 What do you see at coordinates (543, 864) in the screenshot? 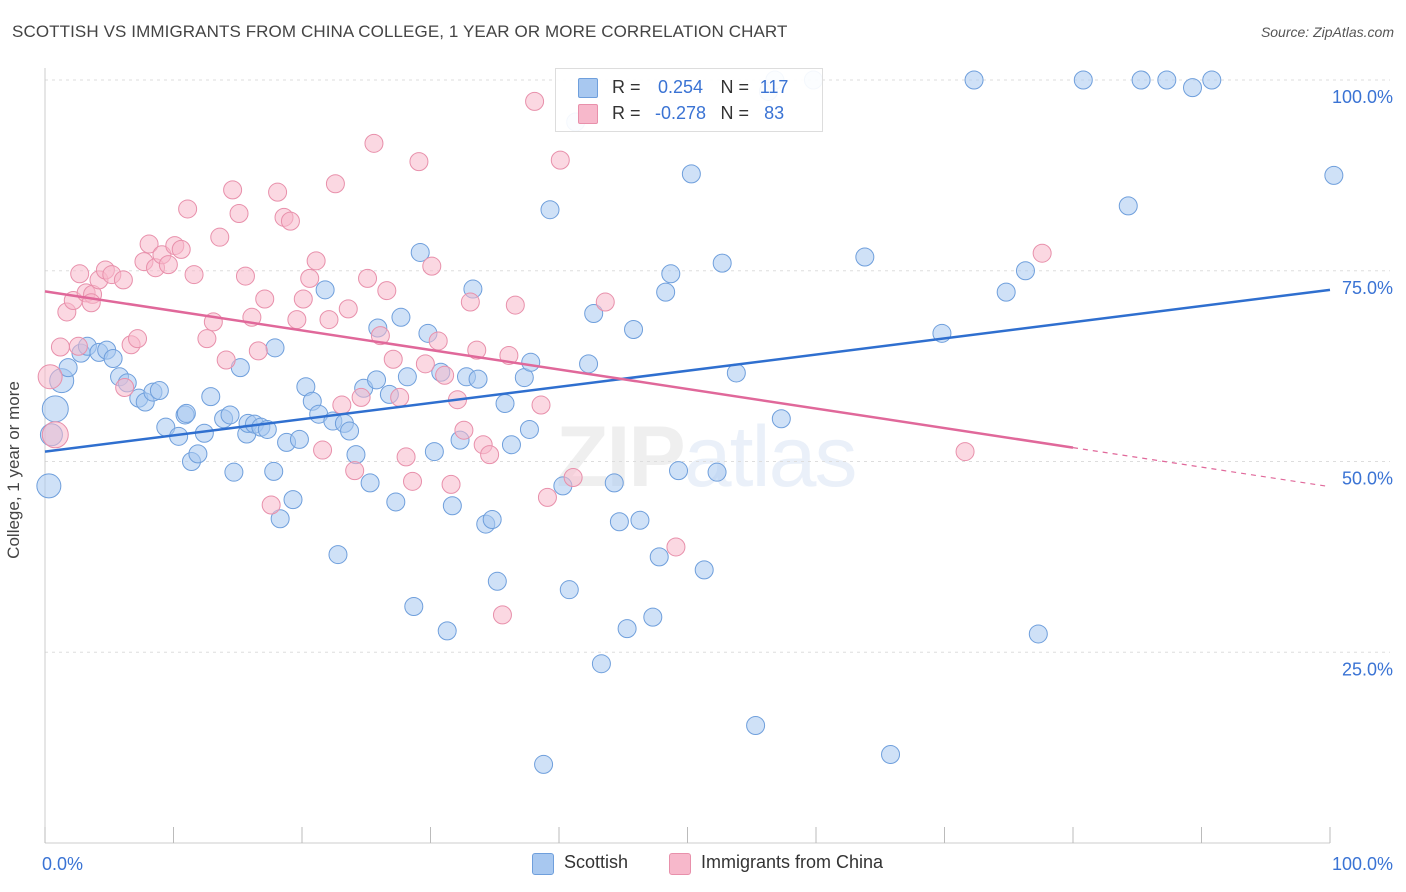
I see `scottish-legend-swatch` at bounding box center [543, 864].